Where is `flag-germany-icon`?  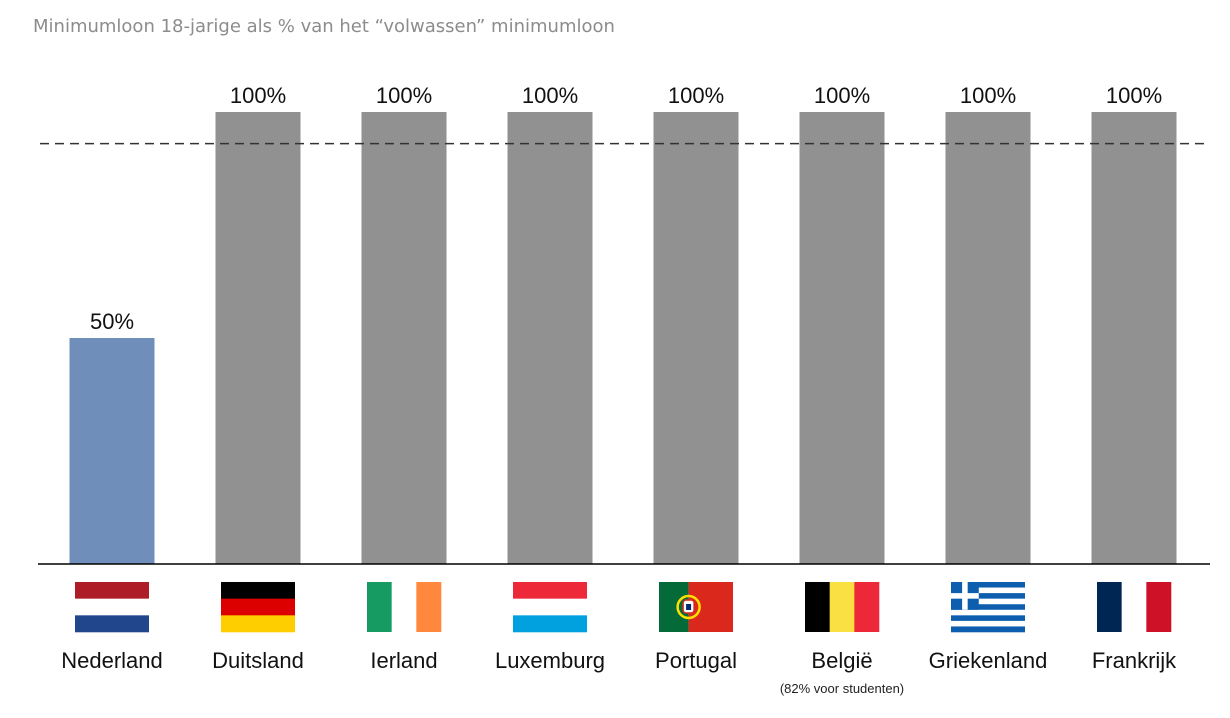
flag-germany-icon is located at coordinates (258, 607).